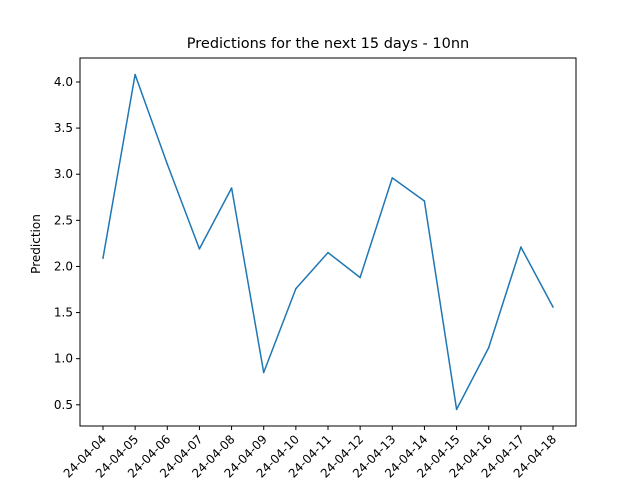 This screenshot has width=640, height=485. I want to click on y-tick-label: 2.5, so click(63, 220).